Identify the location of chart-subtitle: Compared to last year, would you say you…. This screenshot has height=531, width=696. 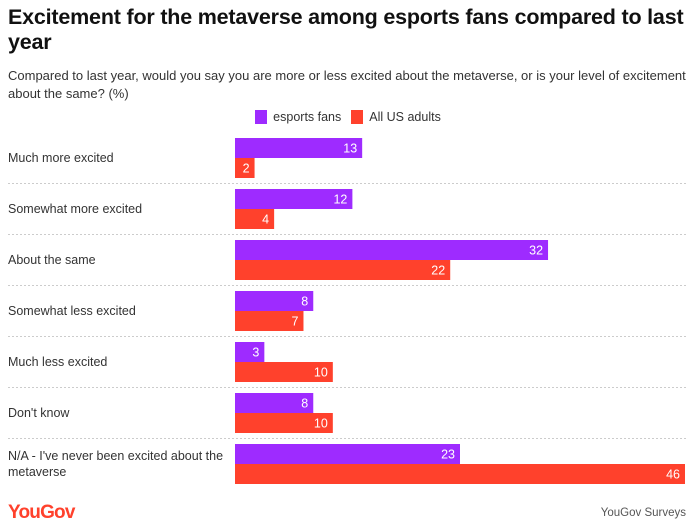
(347, 84).